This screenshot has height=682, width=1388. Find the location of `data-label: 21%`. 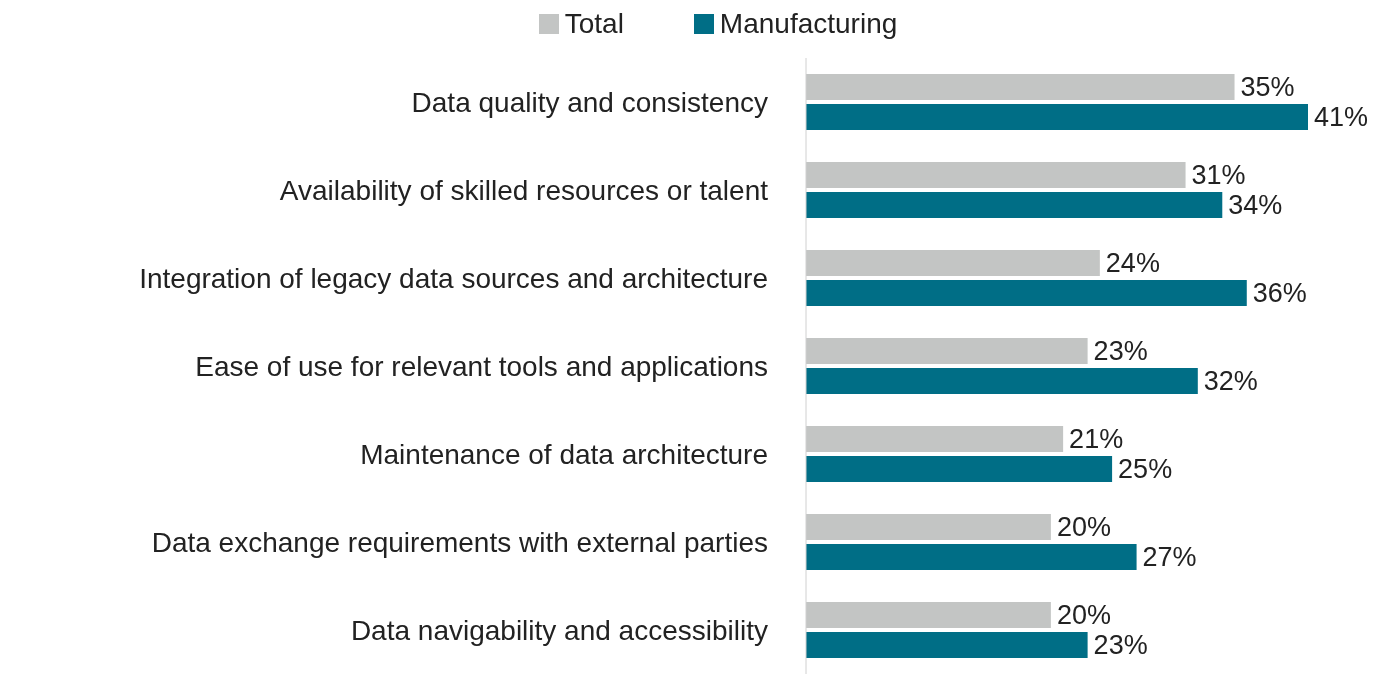

data-label: 21% is located at coordinates (1096, 439).